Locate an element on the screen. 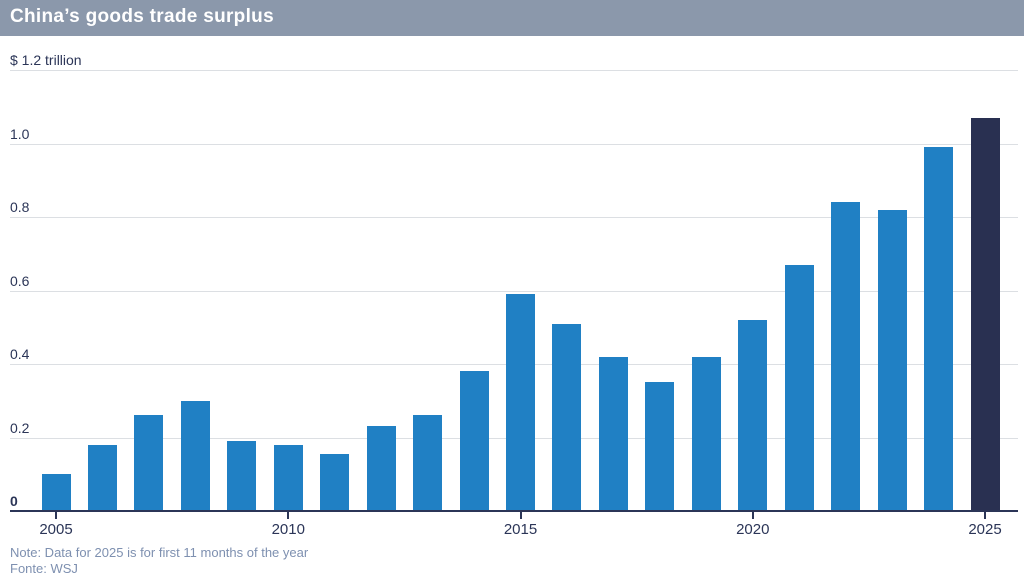  bar-2025 is located at coordinates (985, 314).